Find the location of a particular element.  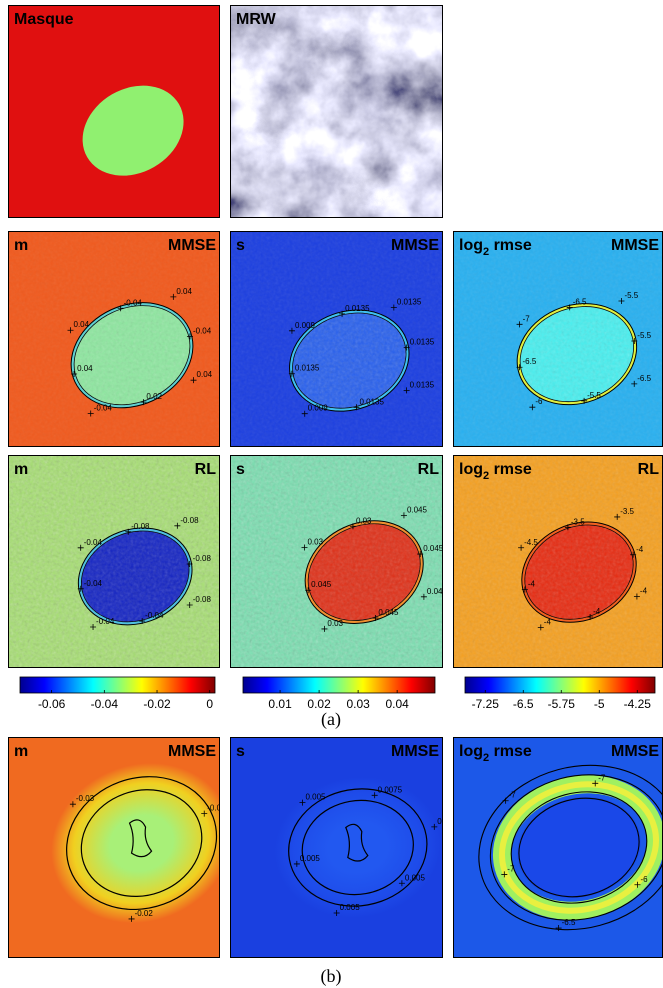

colorbar-tick-label: -0.06 is located at coordinates (52, 704).